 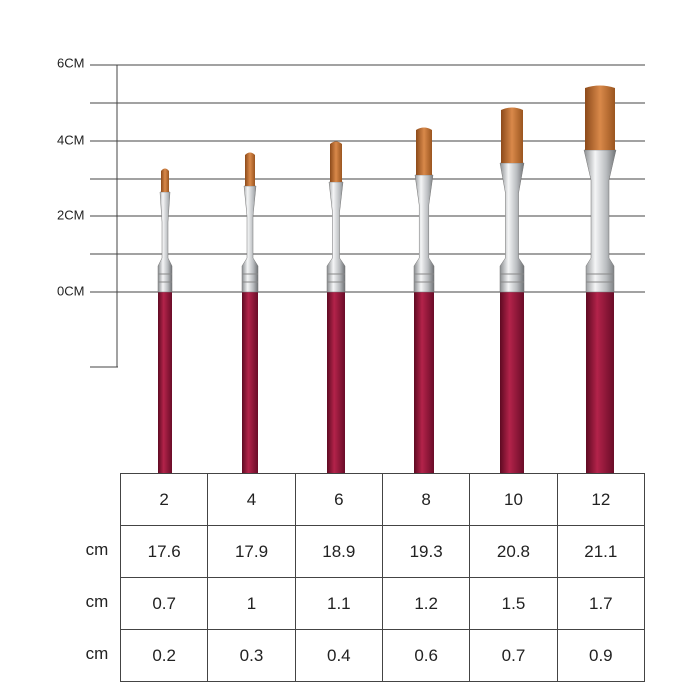 I want to click on header-row: 2 4 6 8 10 12, so click(x=382, y=499).